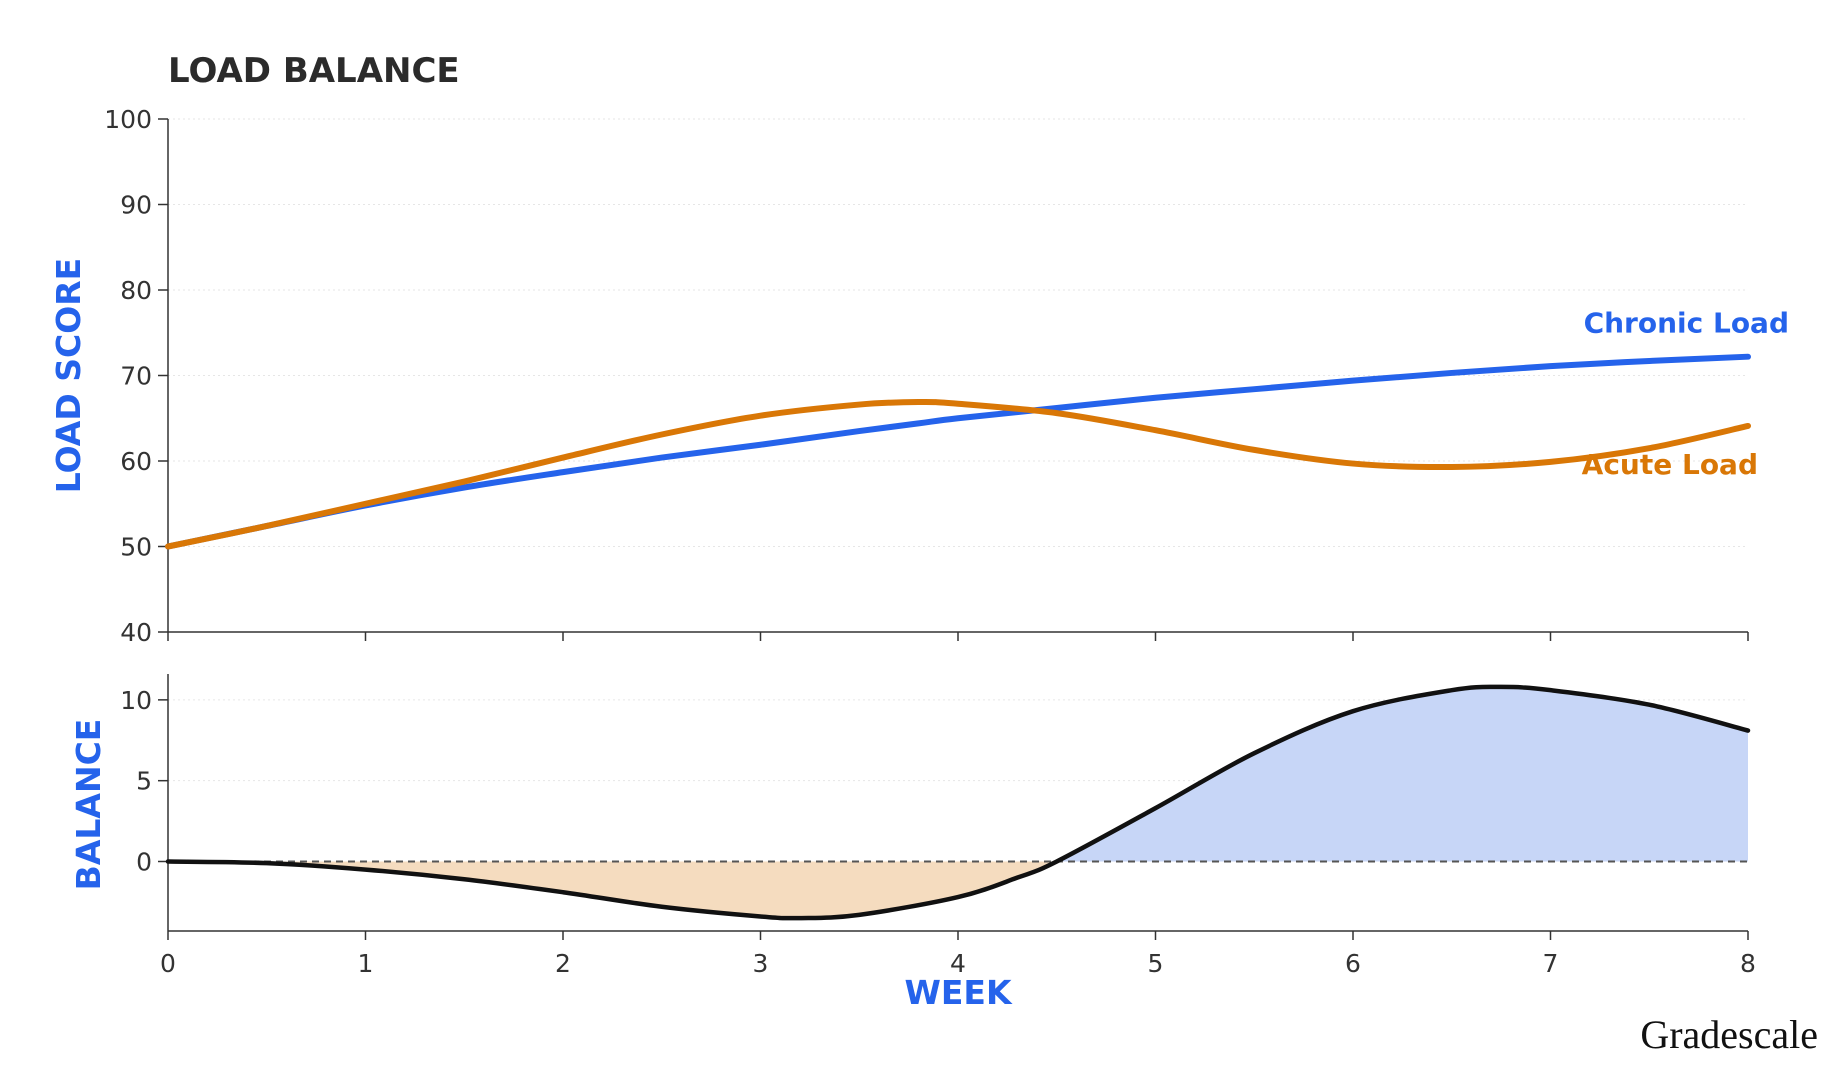  I want to click on x-tick-label: 2, so click(563, 963).